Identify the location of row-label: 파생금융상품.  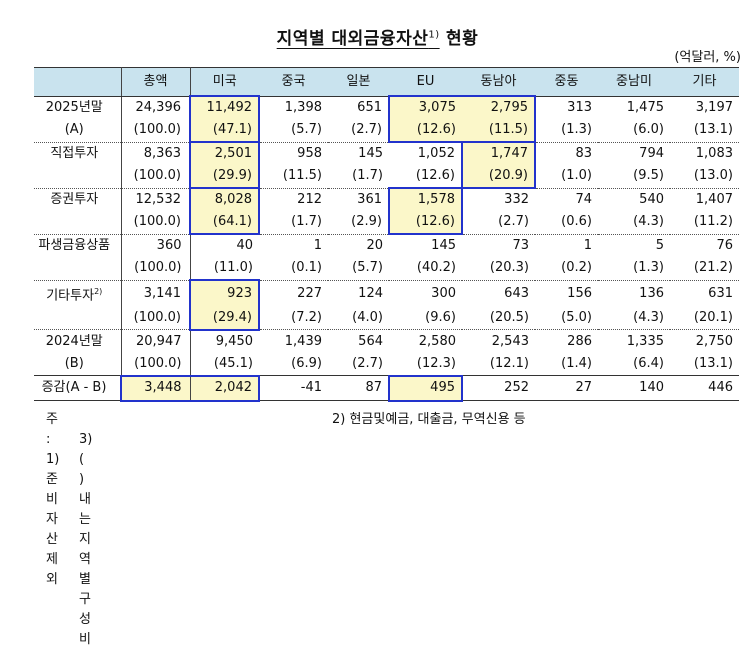
(78, 245).